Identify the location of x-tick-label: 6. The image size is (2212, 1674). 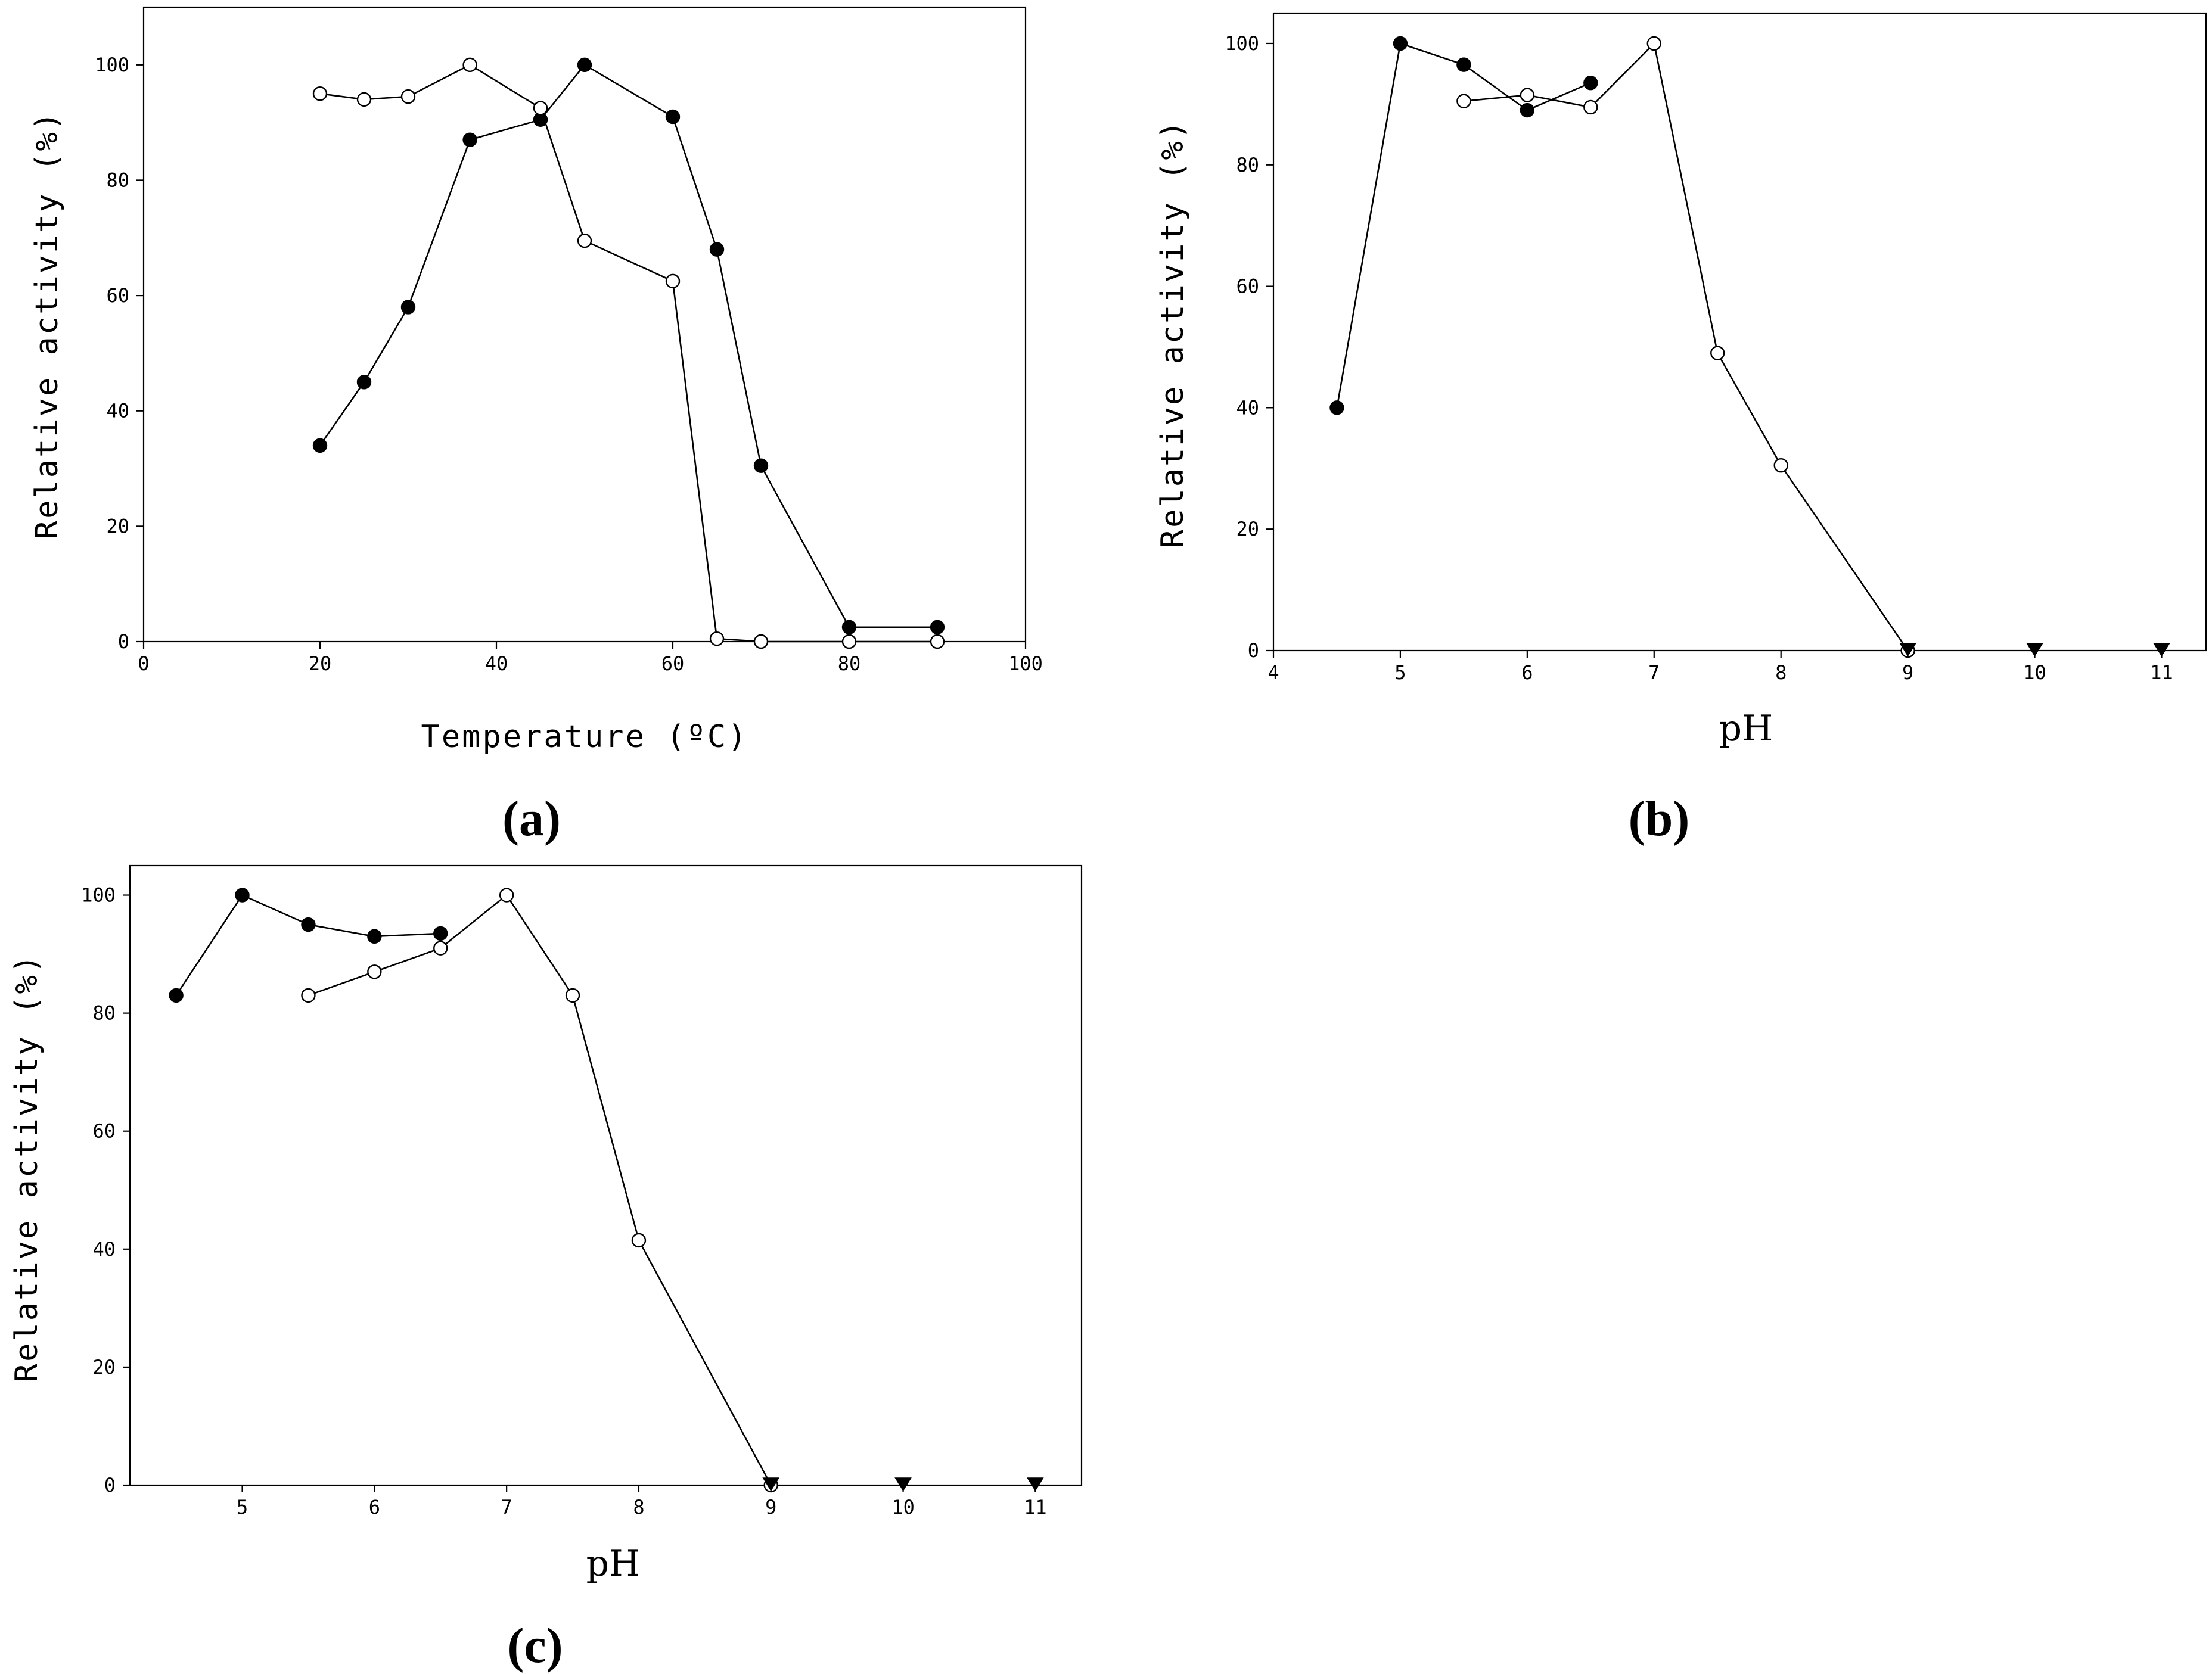
(1527, 672).